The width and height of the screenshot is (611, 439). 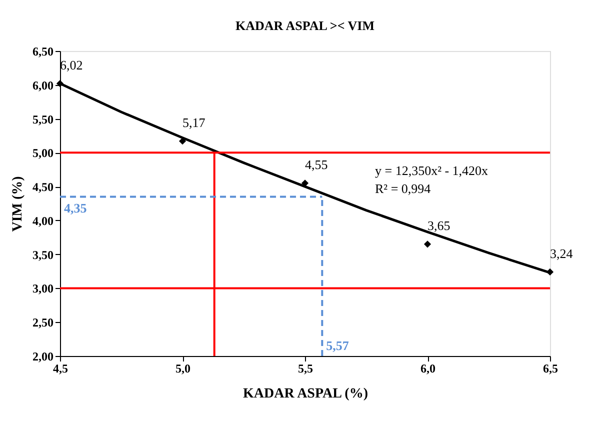 What do you see at coordinates (18, 204) in the screenshot?
I see `y-axis-title: VIM (%)` at bounding box center [18, 204].